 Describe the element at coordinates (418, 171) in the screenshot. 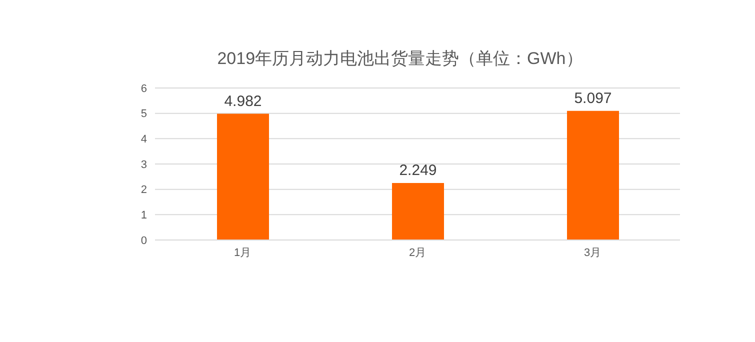

I see `data-label: 2.249` at that location.